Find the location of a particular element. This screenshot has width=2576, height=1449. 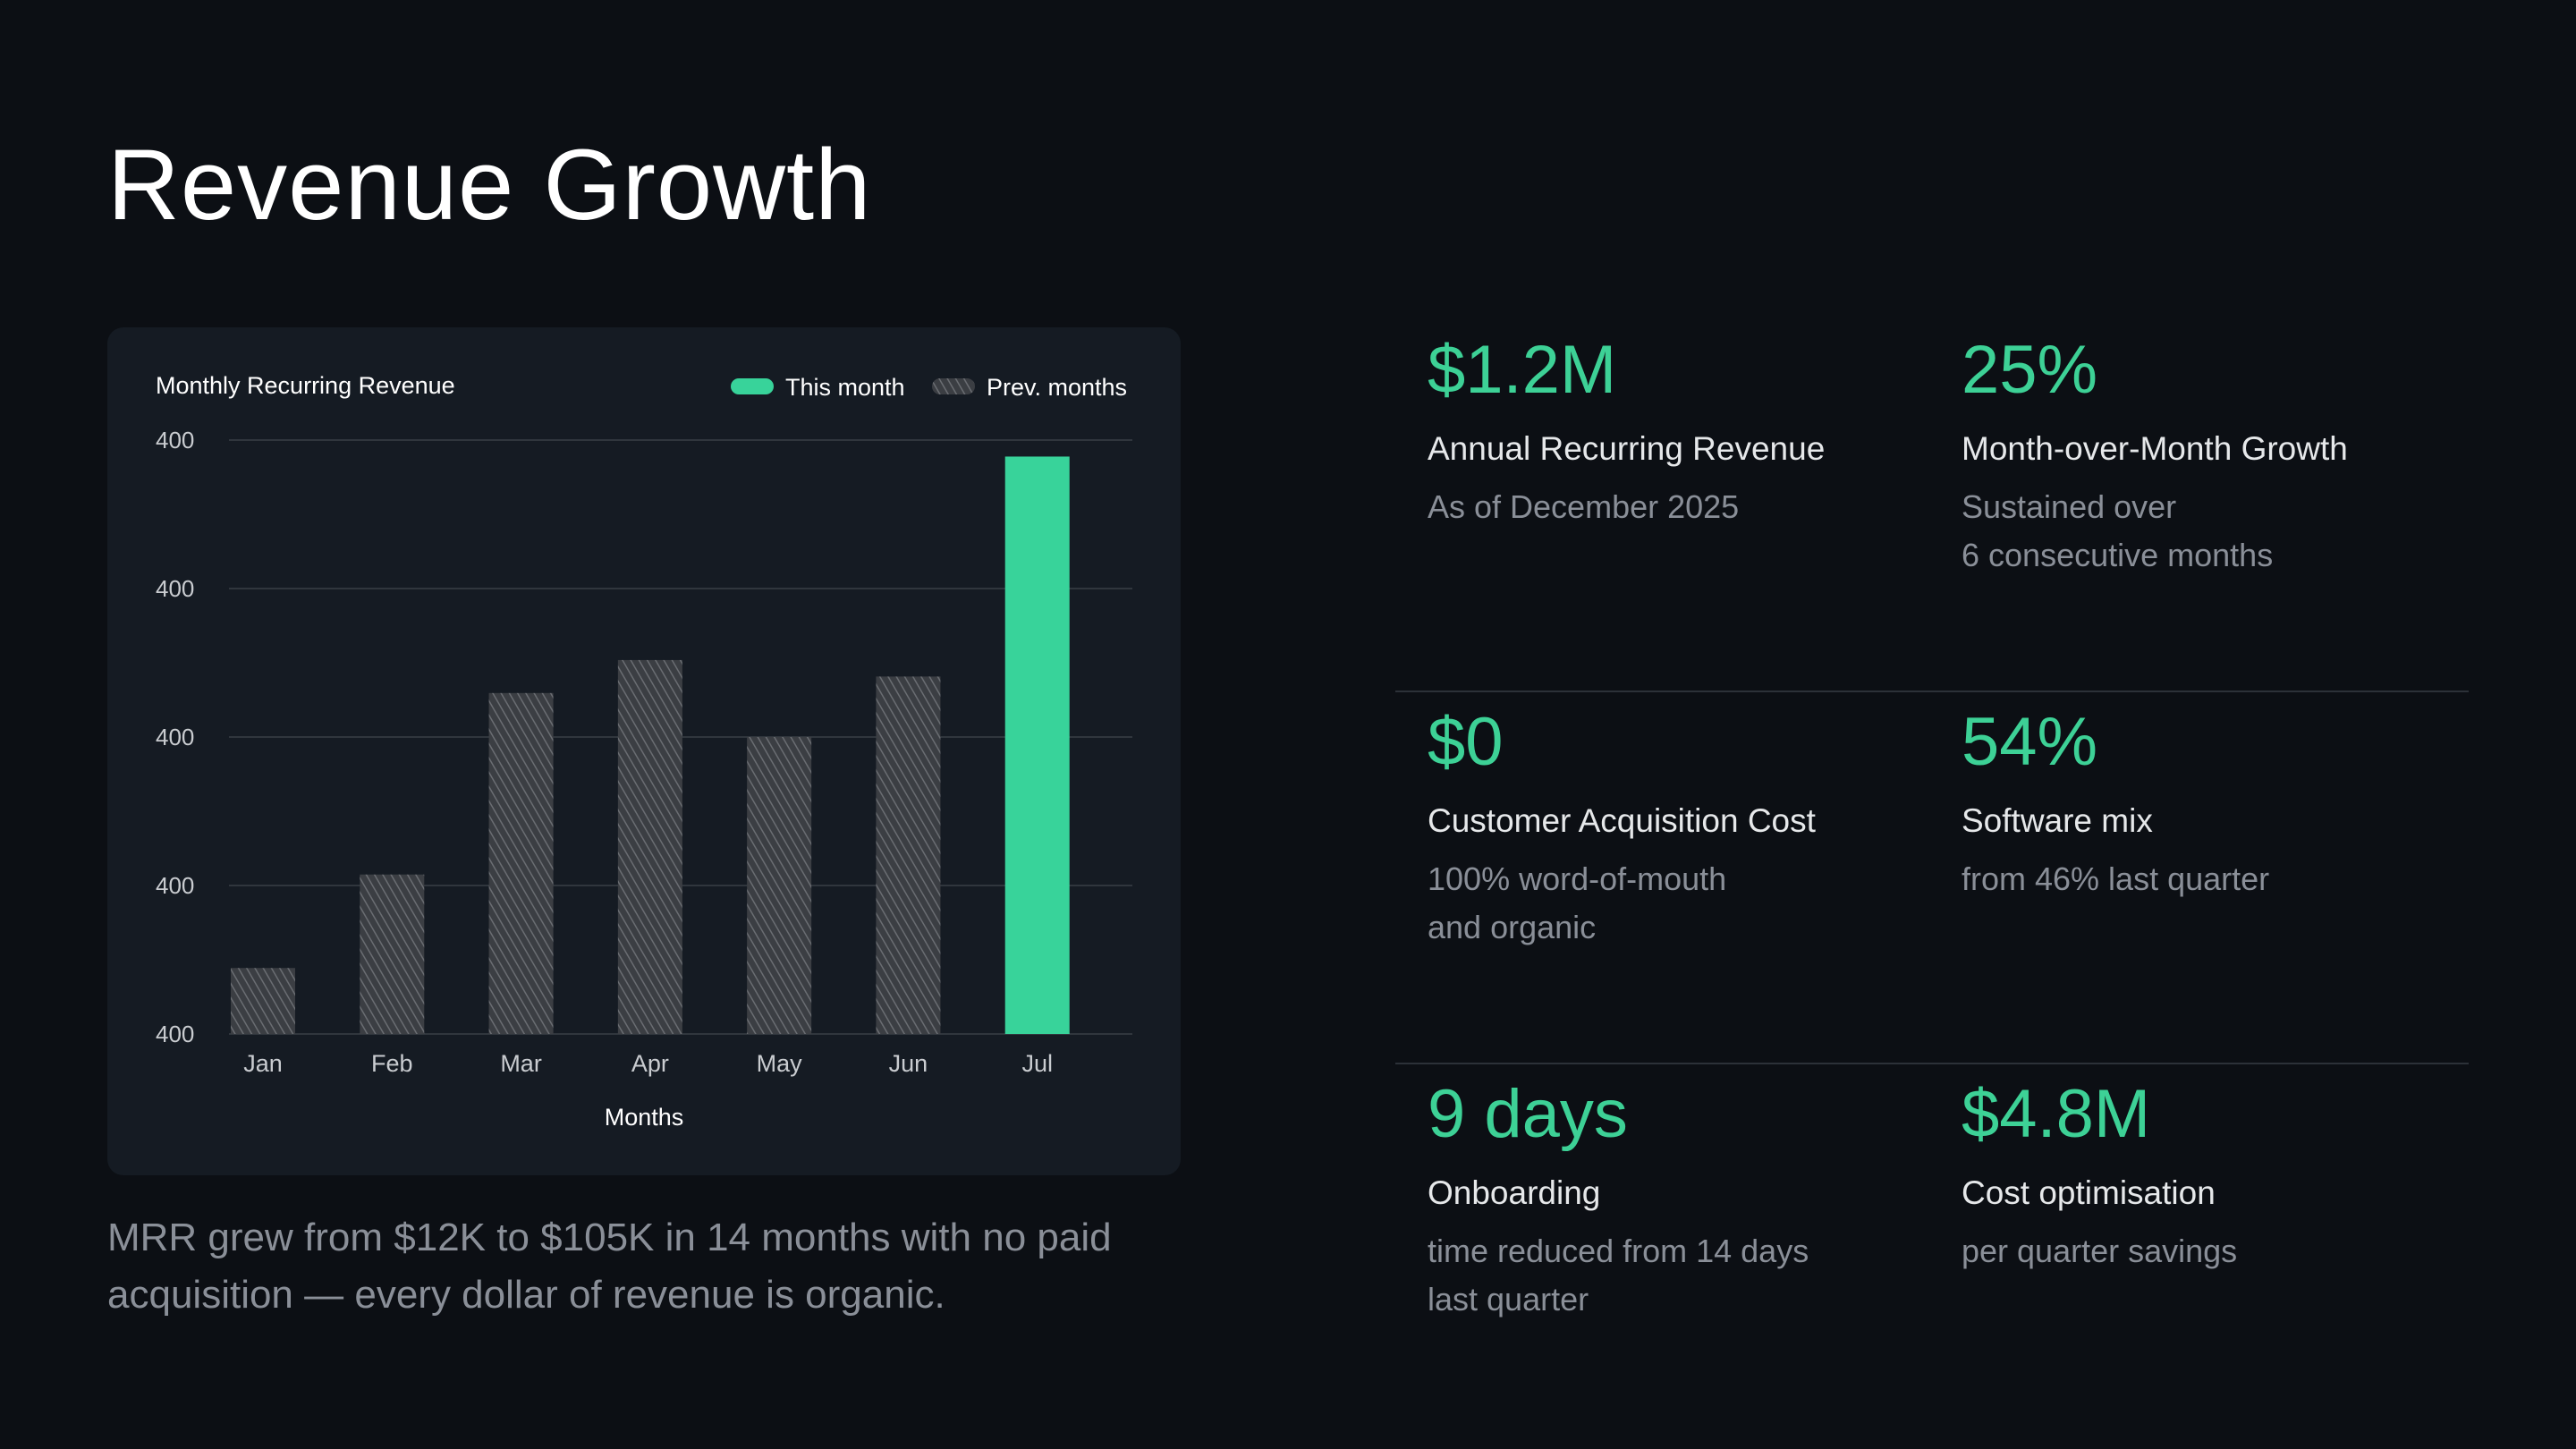

kpi-value: 25% is located at coordinates (2030, 370).